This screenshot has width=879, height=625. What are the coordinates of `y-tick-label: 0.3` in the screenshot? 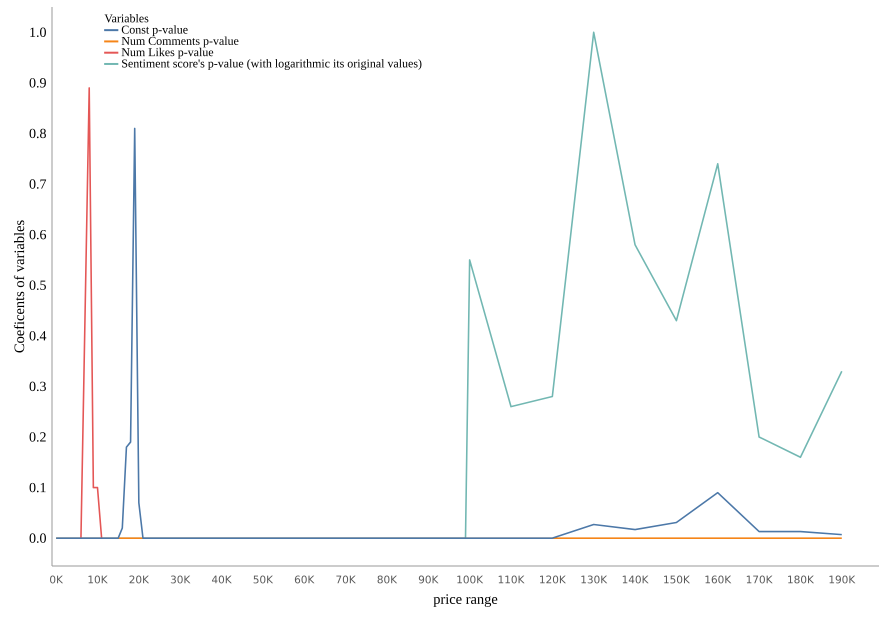 It's located at (38, 387).